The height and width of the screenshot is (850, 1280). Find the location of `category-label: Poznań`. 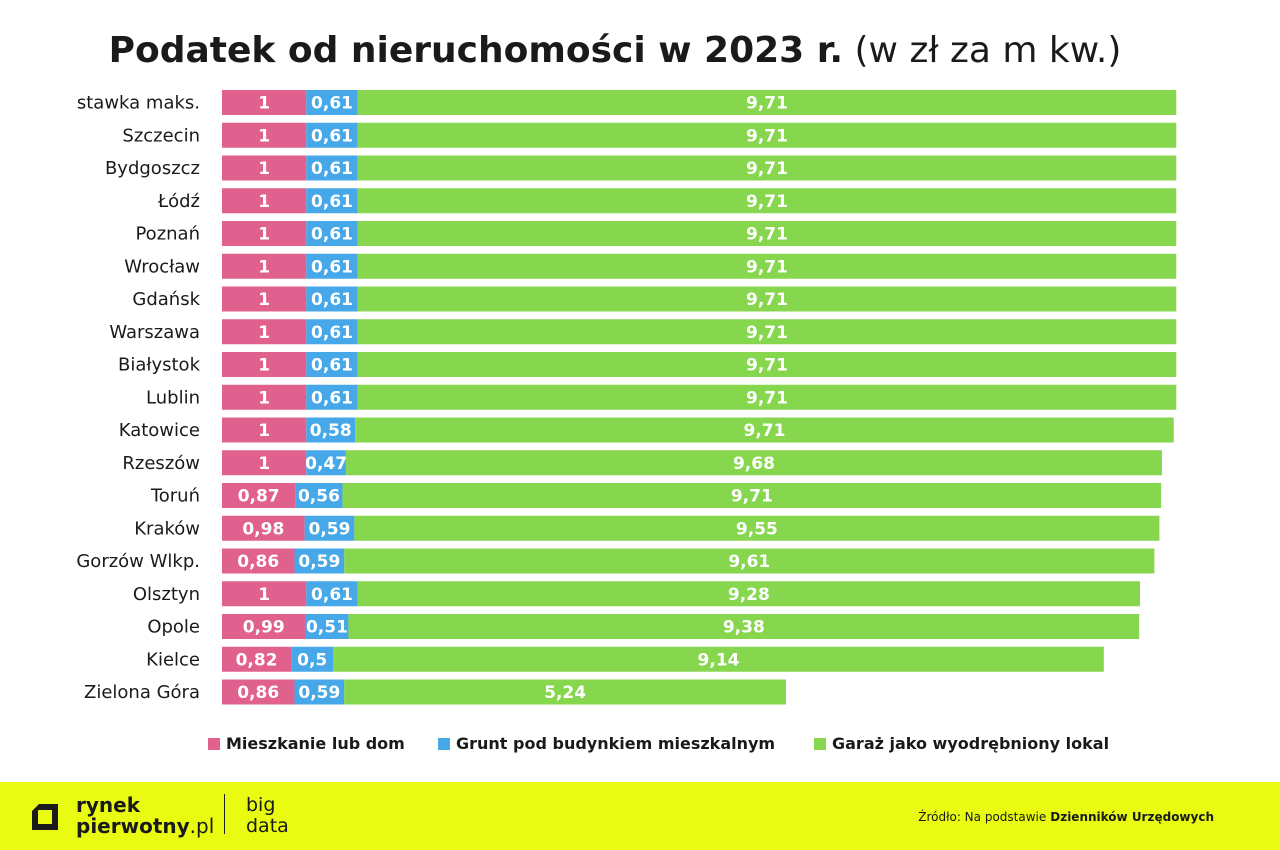

category-label: Poznań is located at coordinates (167, 234).